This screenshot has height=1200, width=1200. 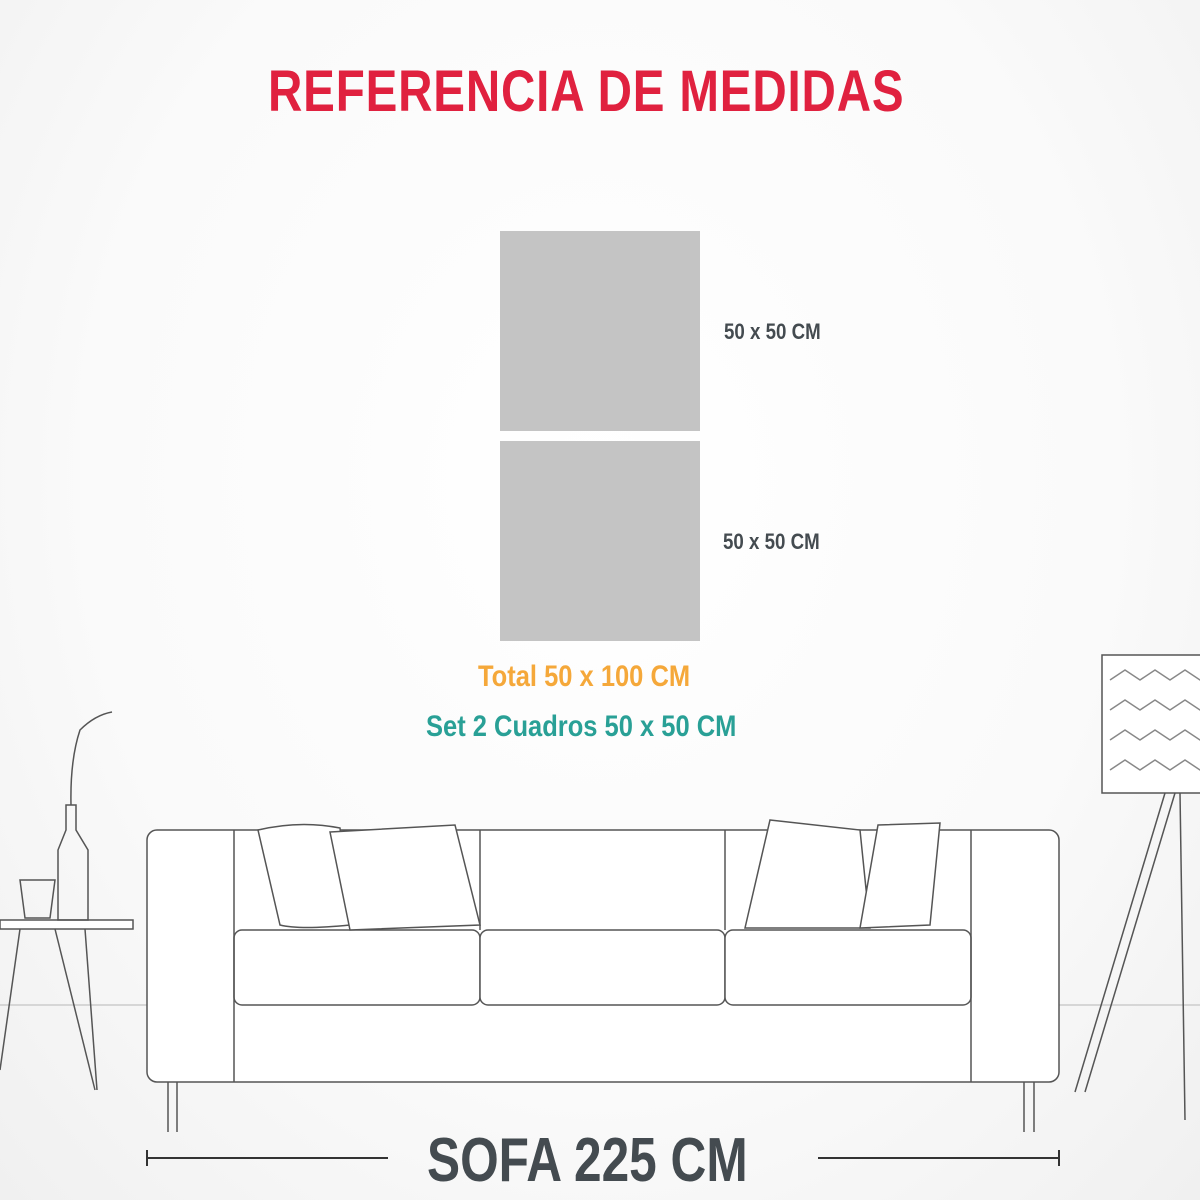 I want to click on set-description: Set 2 Cuadros 50 x 50 CM, so click(x=581, y=726).